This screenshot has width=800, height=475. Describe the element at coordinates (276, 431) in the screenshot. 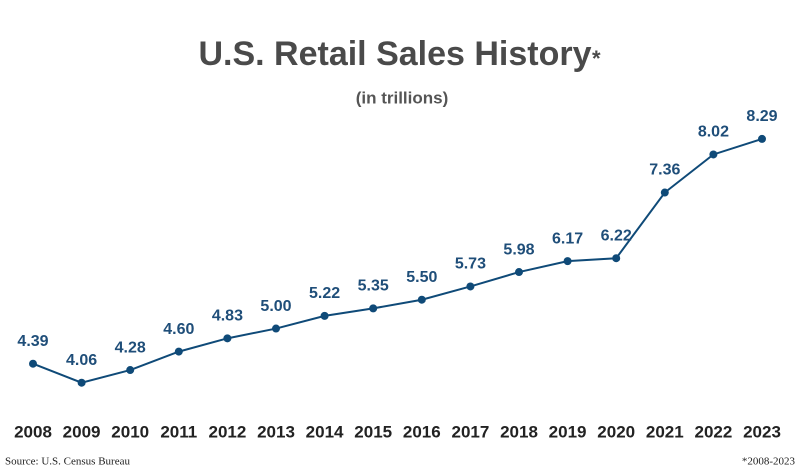

I see `x-tick-label: 2013` at that location.